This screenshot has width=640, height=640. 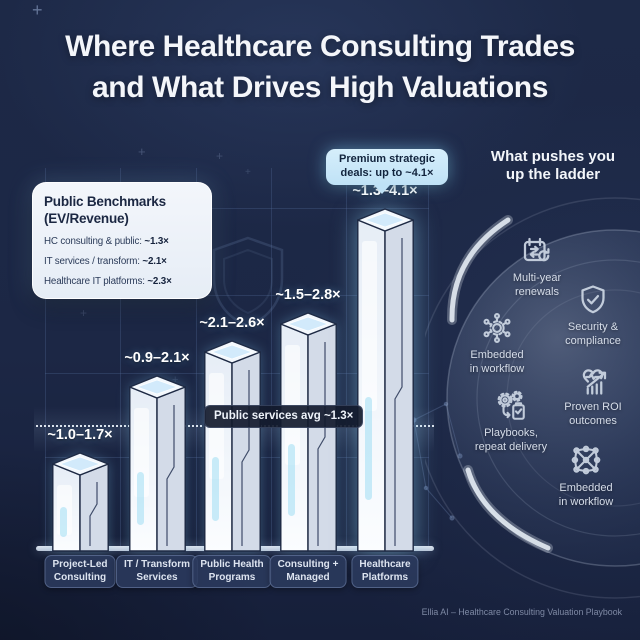 What do you see at coordinates (86, 218) in the screenshot?
I see `benchmarks-title-line2: (EV/Revenue)` at bounding box center [86, 218].